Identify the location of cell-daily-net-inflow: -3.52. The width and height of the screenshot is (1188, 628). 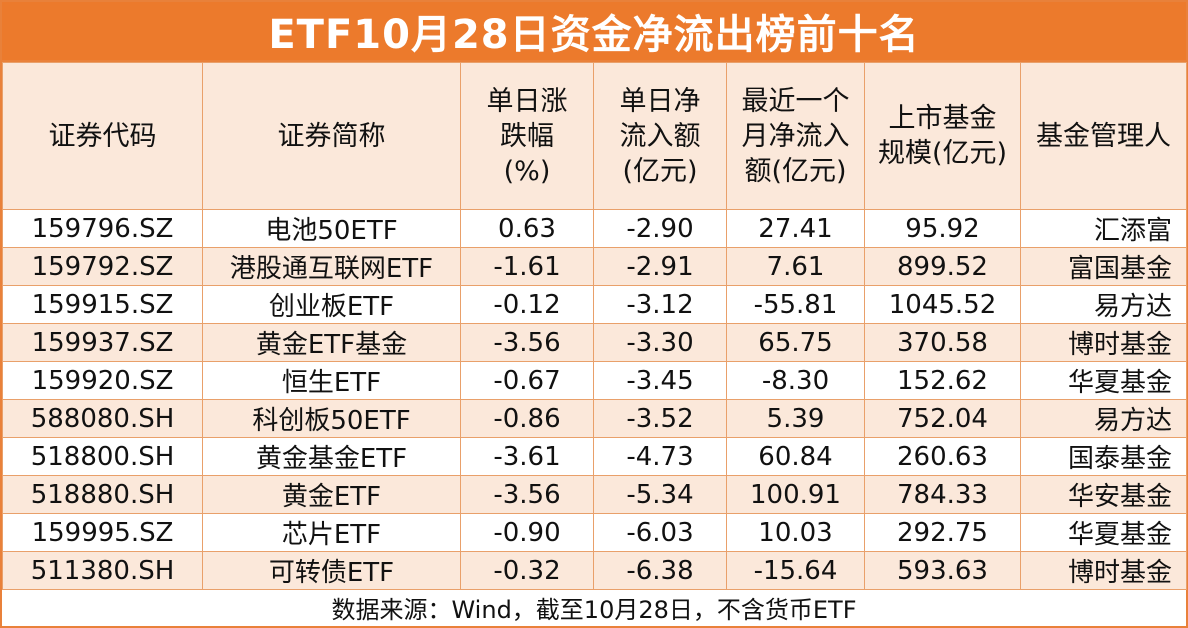
(660, 418).